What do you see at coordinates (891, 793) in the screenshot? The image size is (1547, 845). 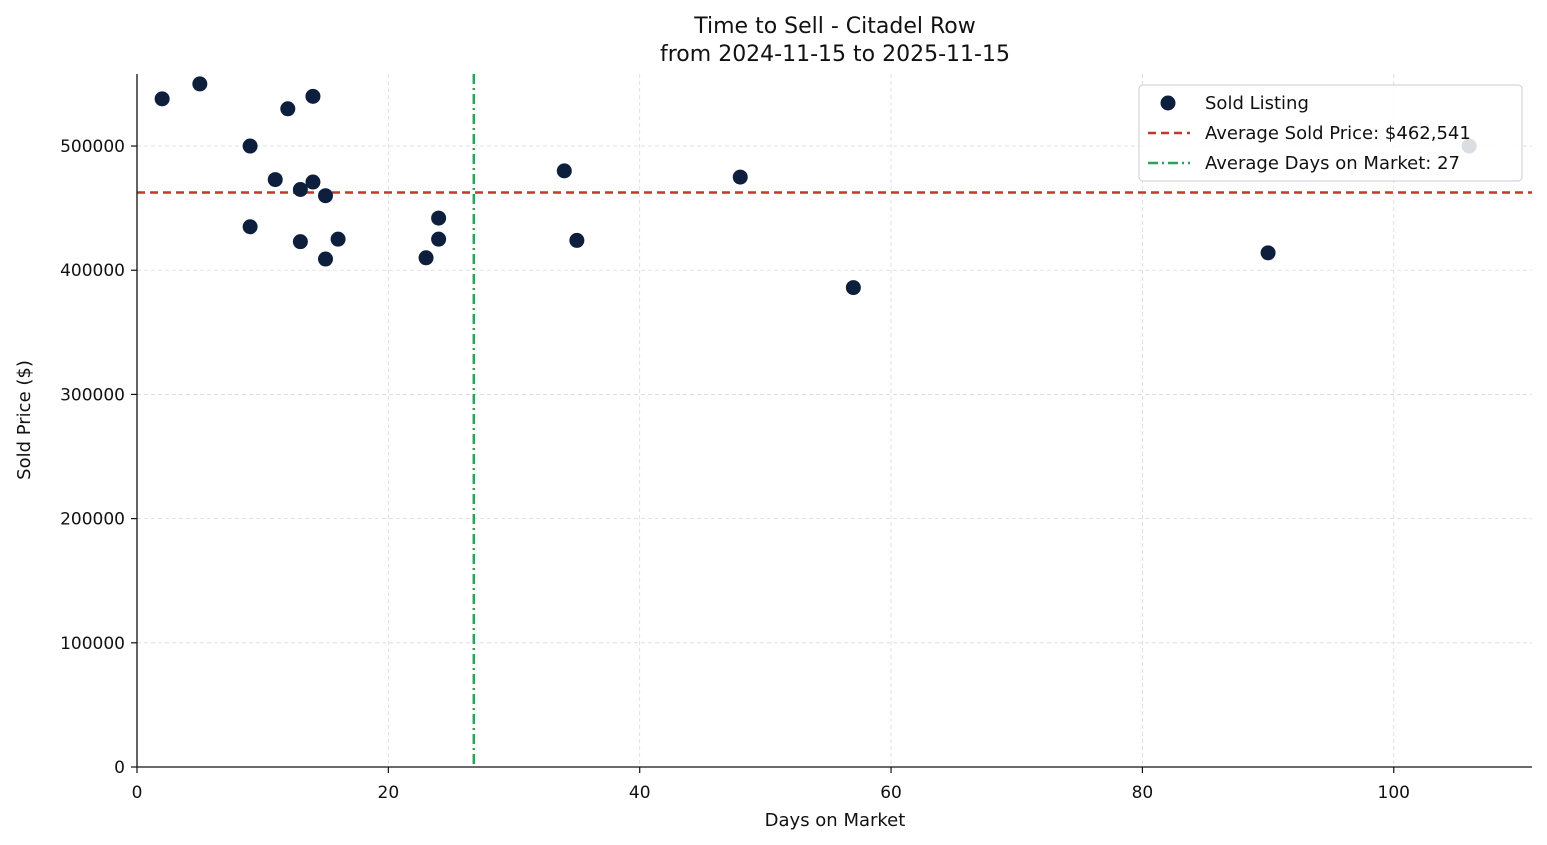 I see `x-tick-label-60: 60` at bounding box center [891, 793].